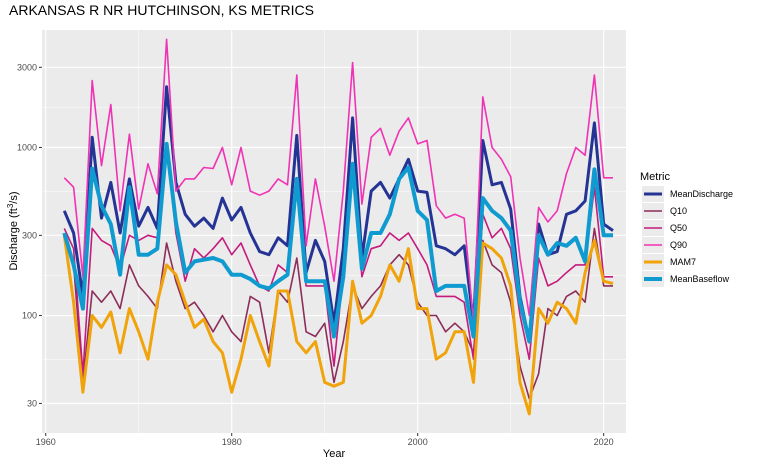 This screenshot has width=757, height=464. I want to click on x-axis: 1960 1980 2000 2020, so click(325, 440).